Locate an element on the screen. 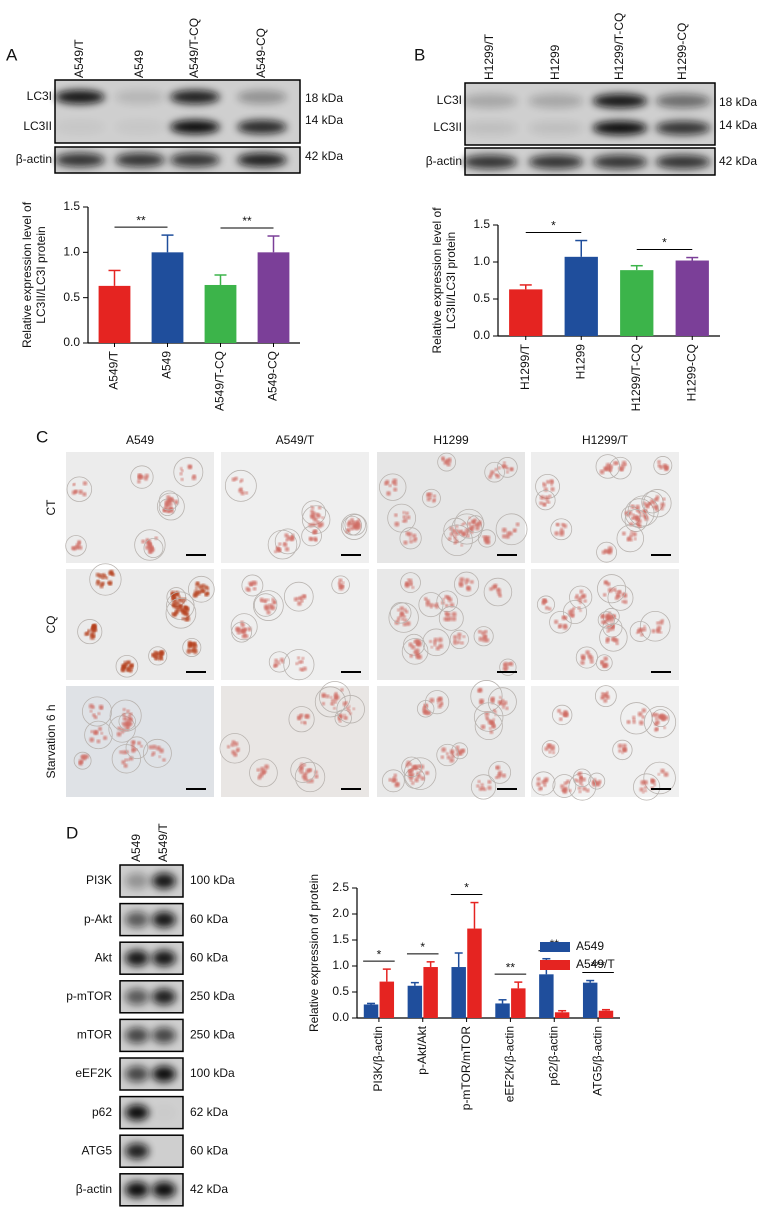 This screenshot has height=1214, width=765. column-label: A549 is located at coordinates (140, 440).